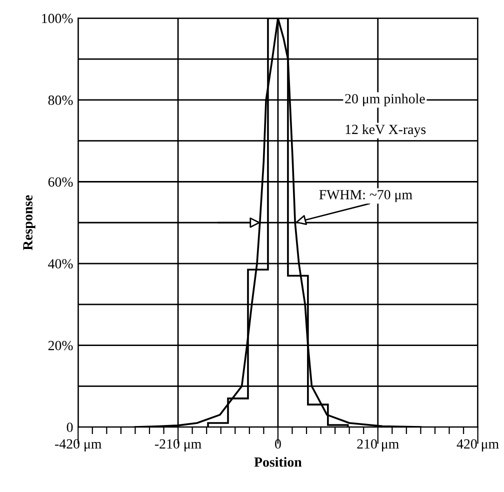 The image size is (504, 492). What do you see at coordinates (378, 445) in the screenshot?
I see `x-tick-label: 210 μm` at bounding box center [378, 445].